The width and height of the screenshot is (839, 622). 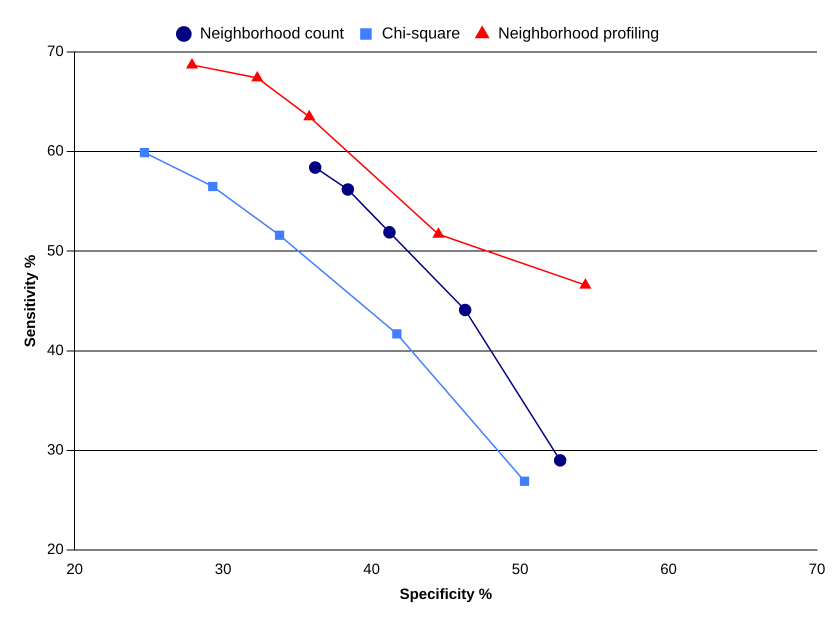 What do you see at coordinates (55, 350) in the screenshot?
I see `y-tick-label: 40` at bounding box center [55, 350].